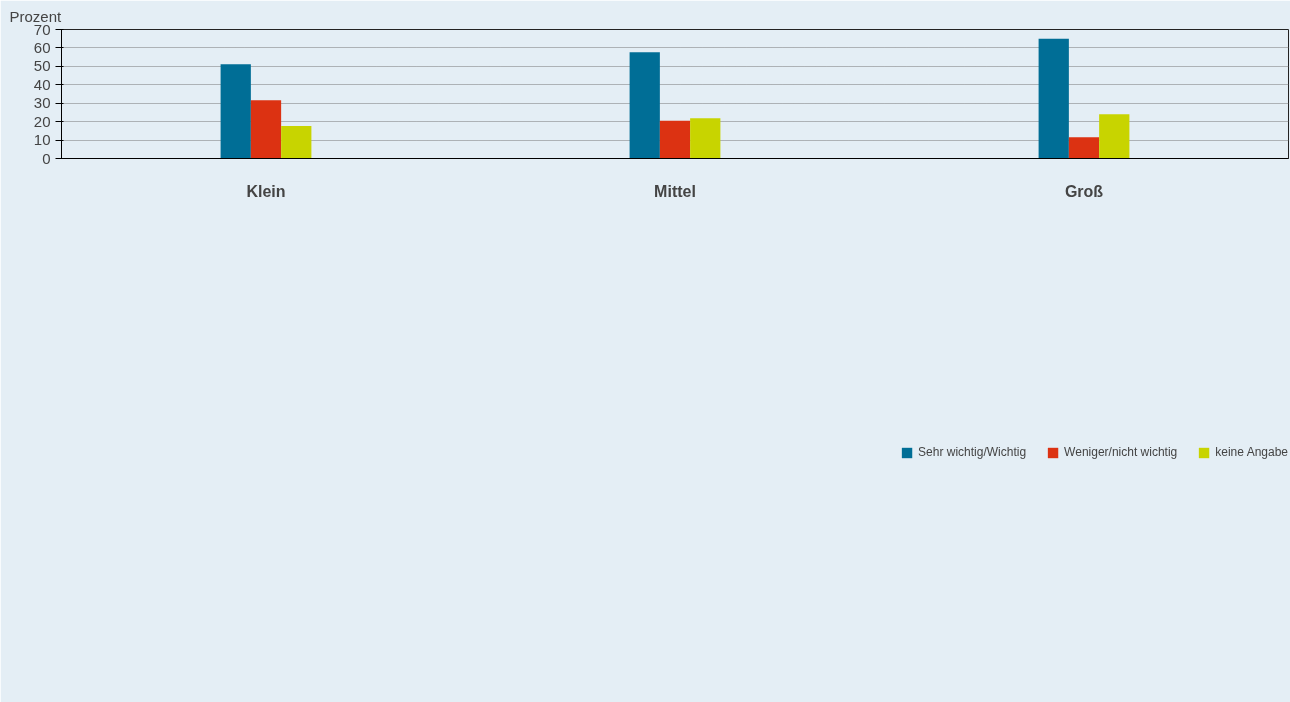 This screenshot has height=702, width=1290. I want to click on y-tick-label: 30, so click(42, 103).